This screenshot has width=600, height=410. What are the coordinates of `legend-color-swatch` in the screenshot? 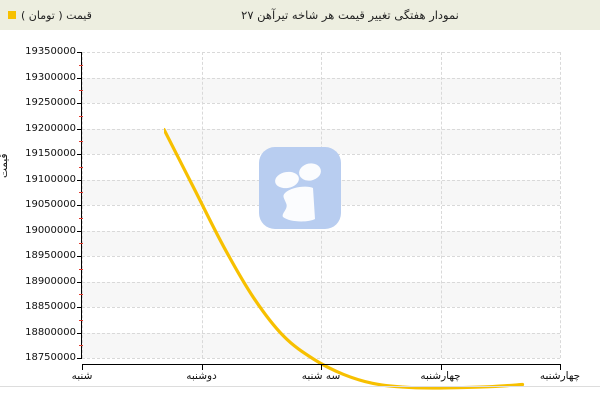 It's located at (12, 15).